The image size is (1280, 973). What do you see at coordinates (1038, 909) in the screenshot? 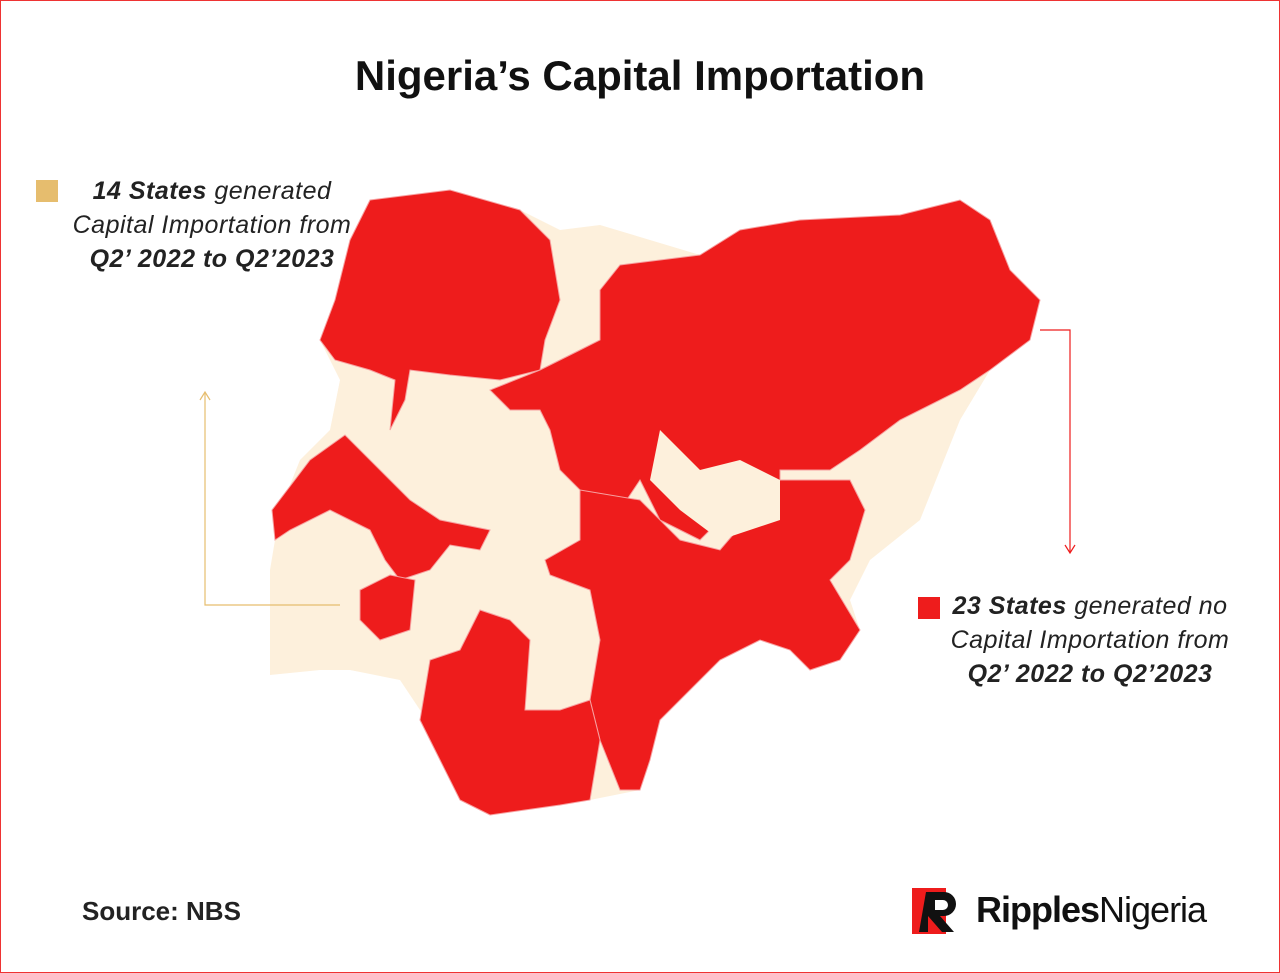
I see `logo-bold: Ripples` at bounding box center [1038, 909].